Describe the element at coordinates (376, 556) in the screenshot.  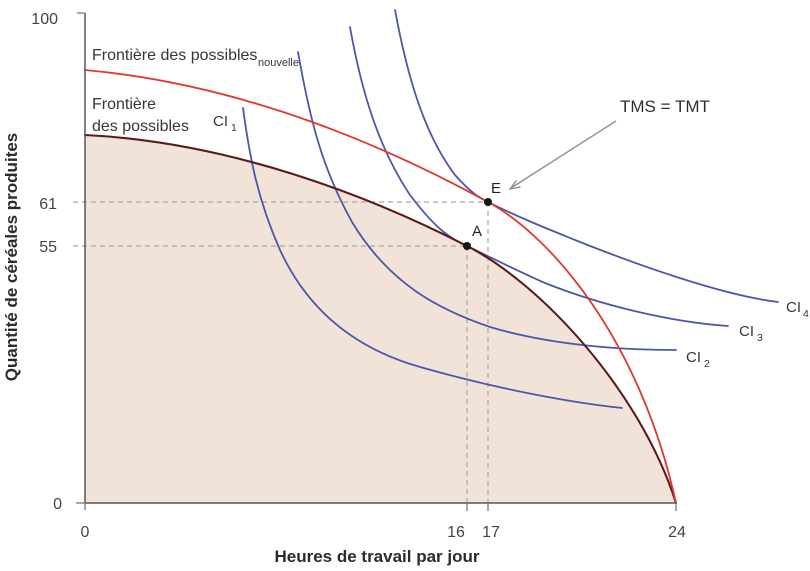
I see `x-axis-title: Heures de travail par jour` at that location.